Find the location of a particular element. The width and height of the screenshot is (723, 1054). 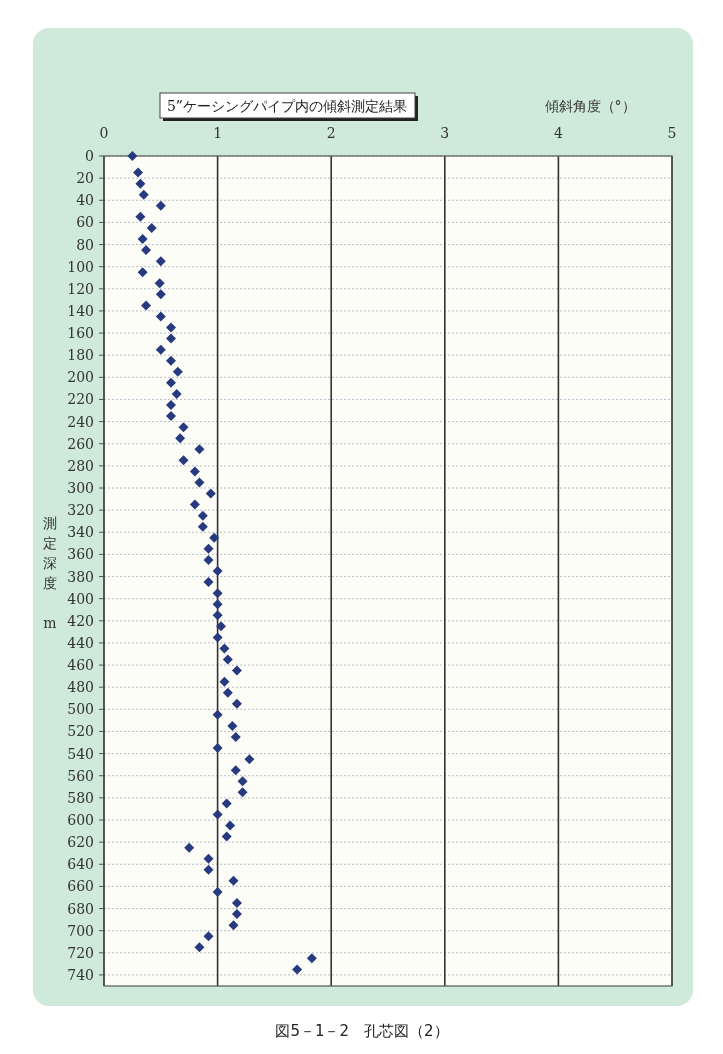

y-tick-label: 100 is located at coordinates (80, 266).